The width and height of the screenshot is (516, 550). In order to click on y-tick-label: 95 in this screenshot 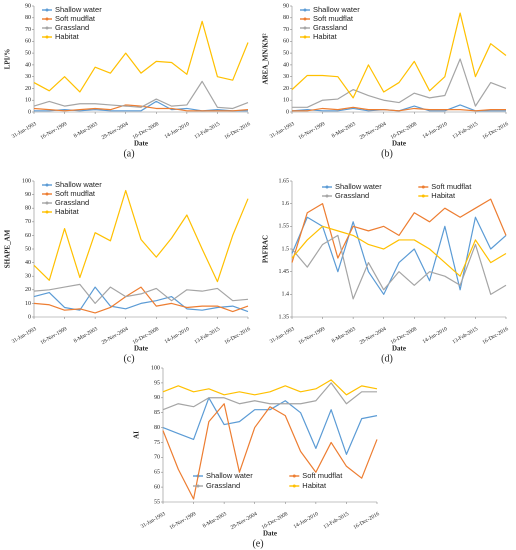, I will do `click(157, 383)`.